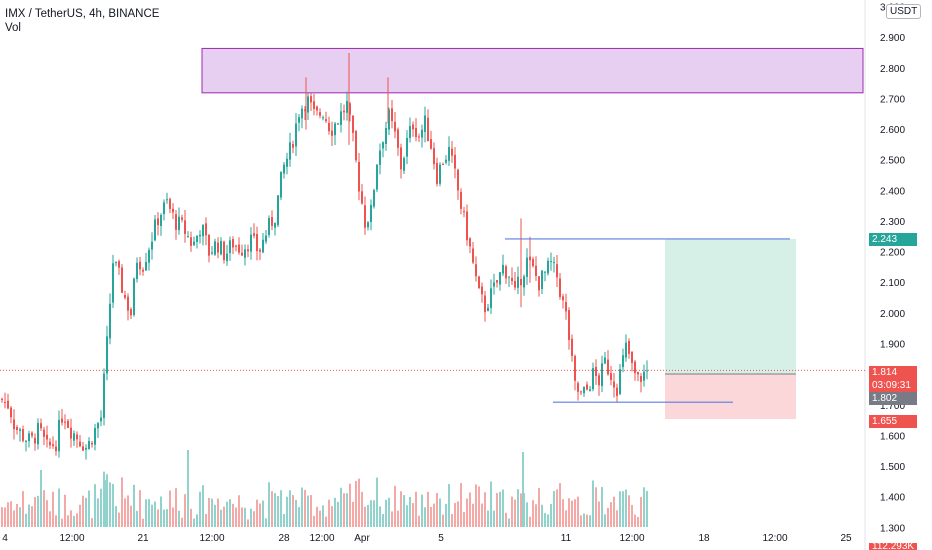 Image resolution: width=932 pixels, height=550 pixels. What do you see at coordinates (211, 538) in the screenshot?
I see `time-tick-label: 12:00` at bounding box center [211, 538].